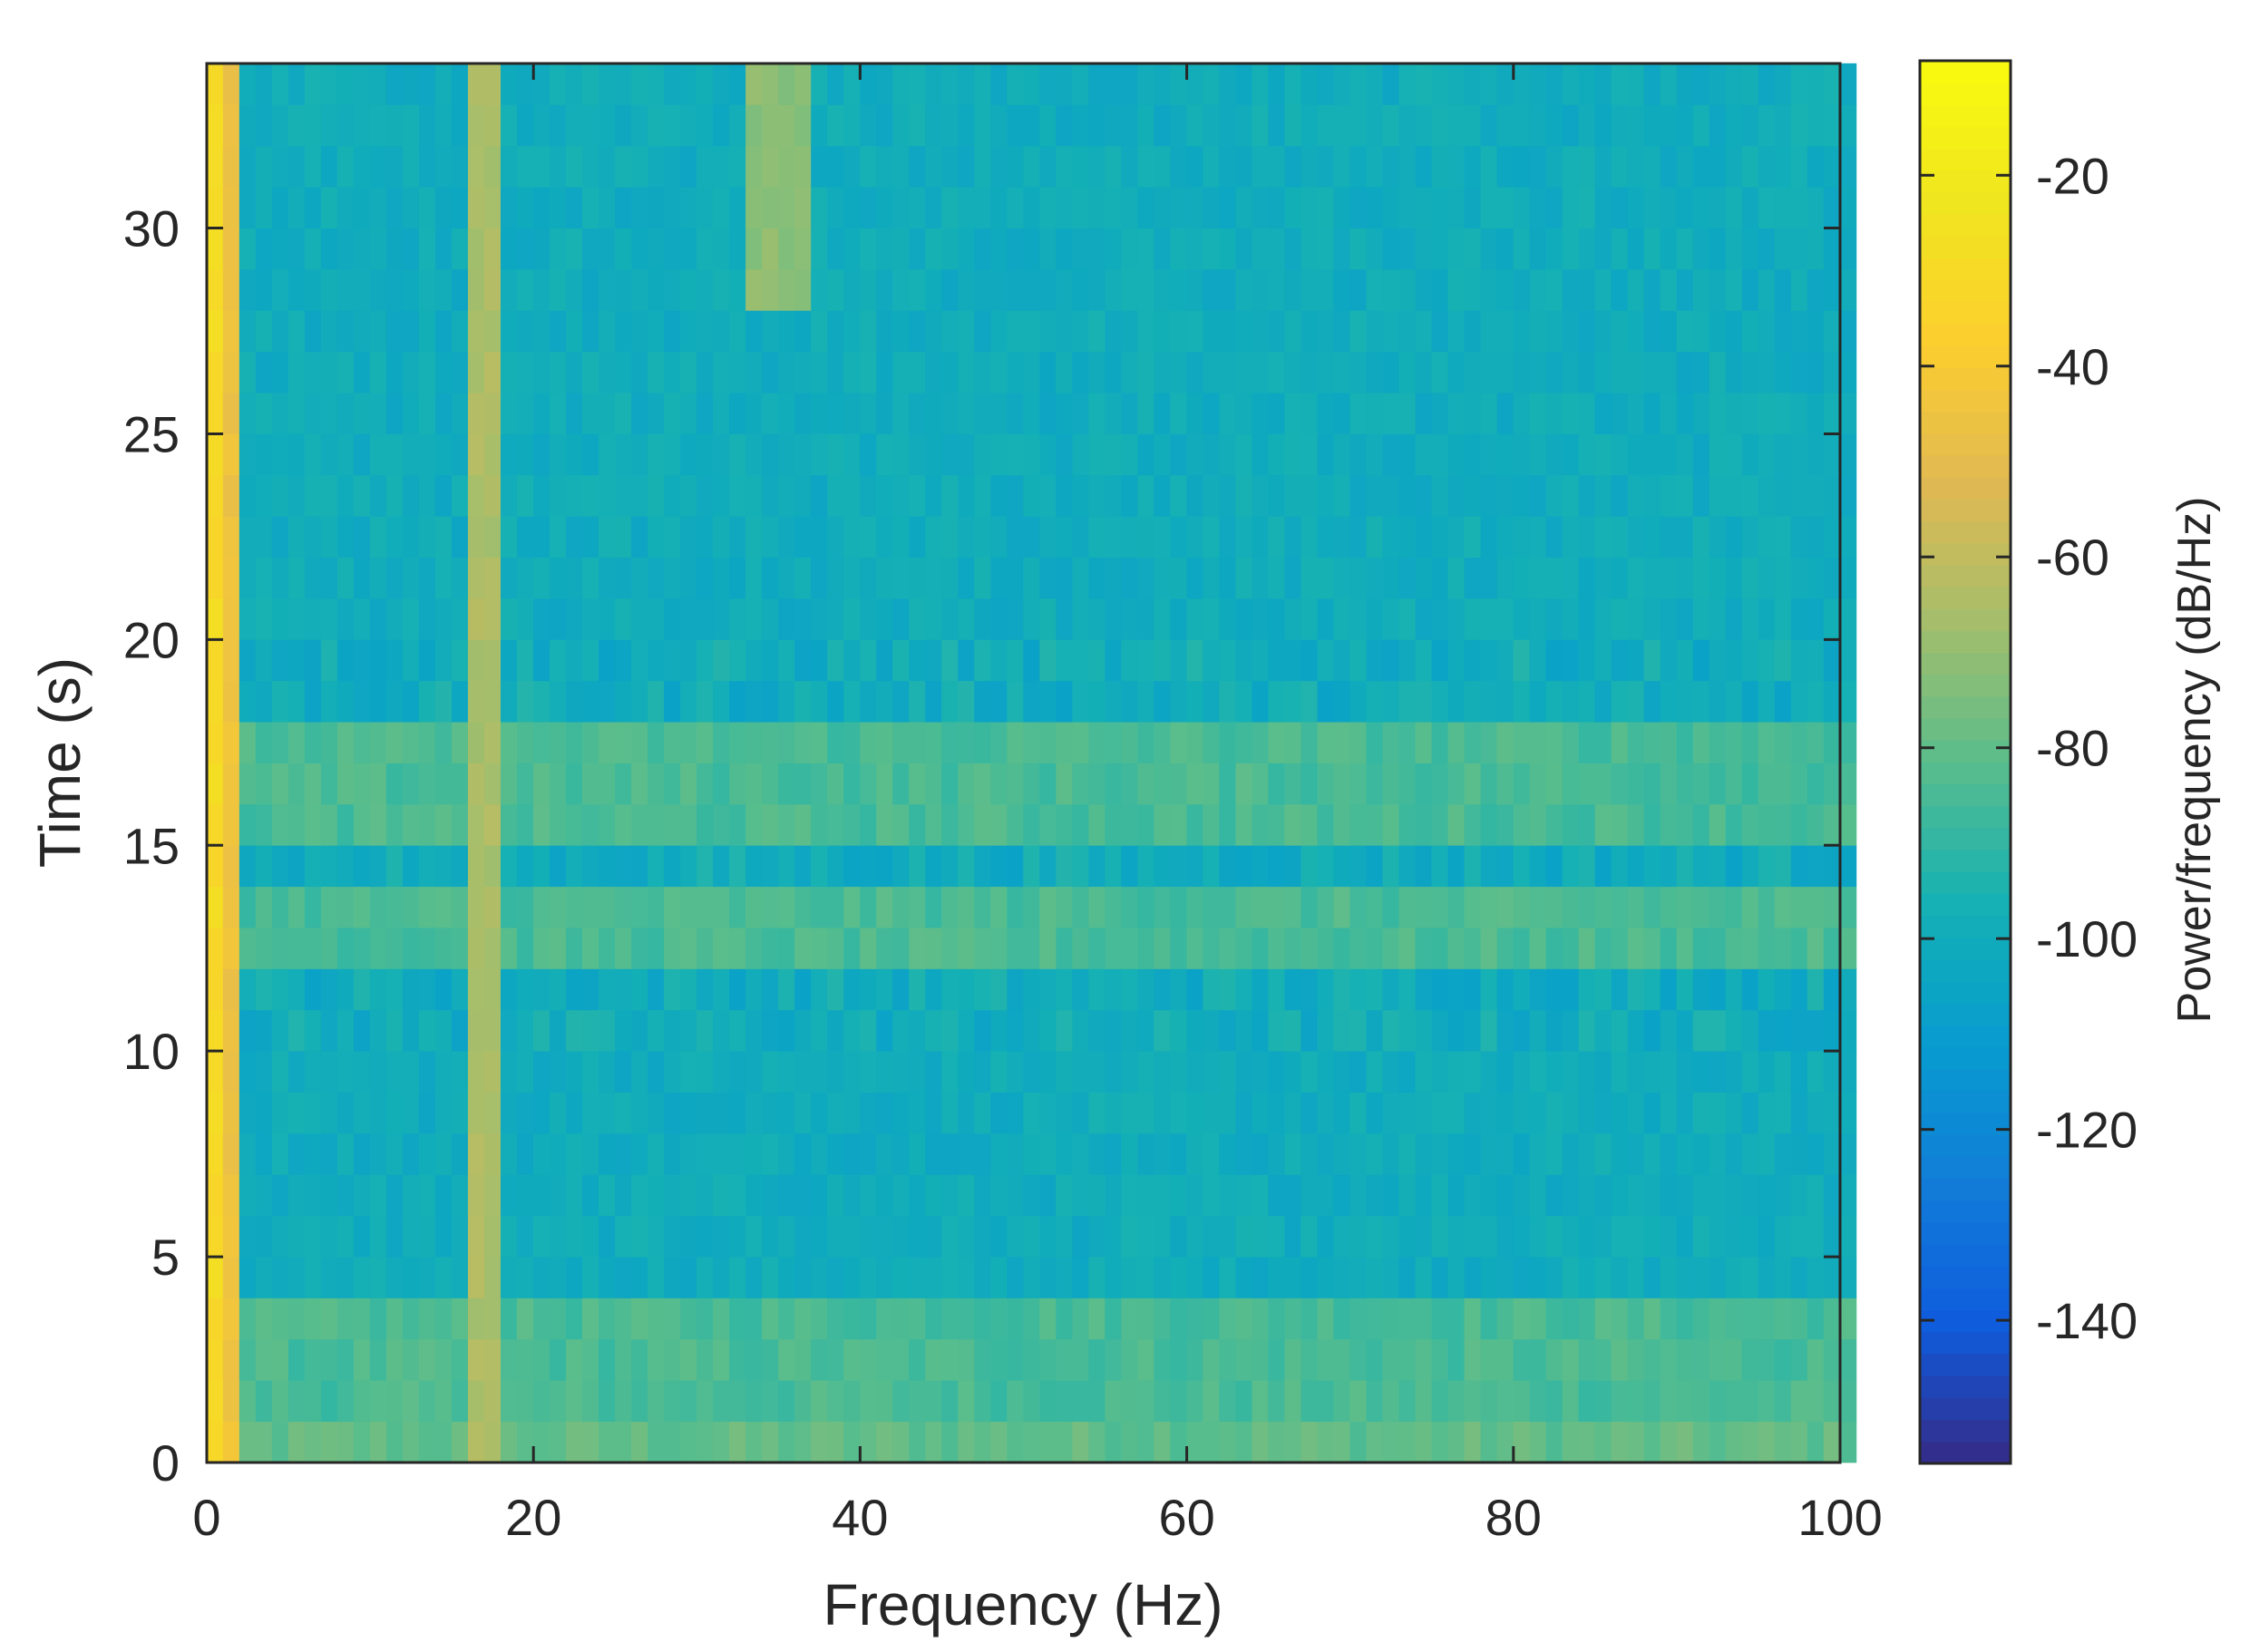 The width and height of the screenshot is (2250, 1652). I want to click on colorbar-frame, so click(1965, 762).